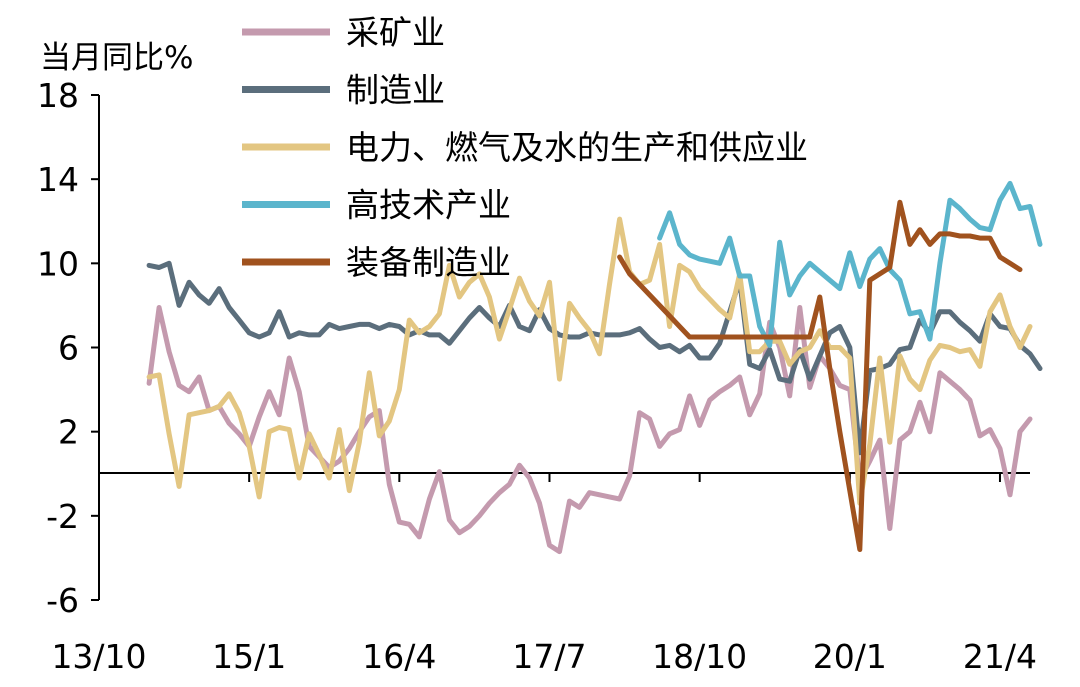 The image size is (1080, 687). Describe the element at coordinates (62, 516) in the screenshot. I see `y-tick-label: -2` at that location.